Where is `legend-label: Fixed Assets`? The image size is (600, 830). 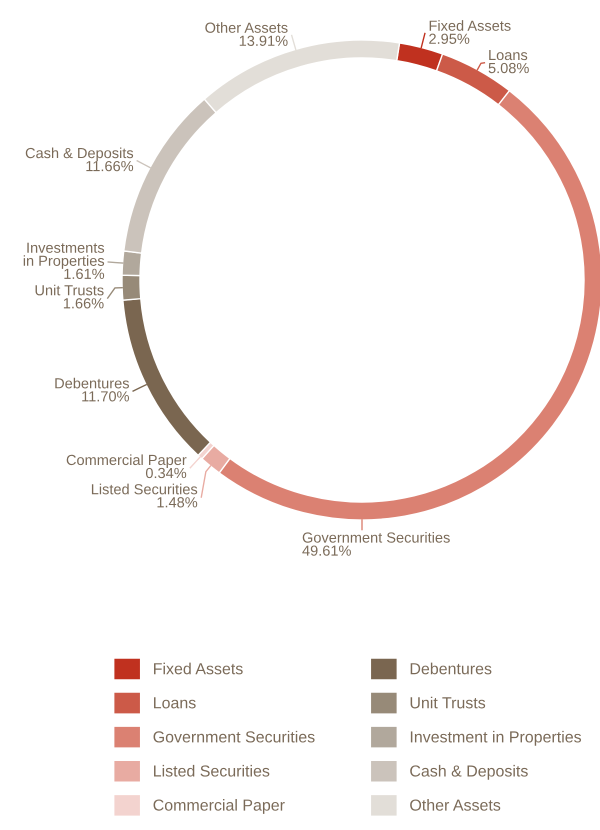
legend-label: Fixed Assets is located at coordinates (198, 668).